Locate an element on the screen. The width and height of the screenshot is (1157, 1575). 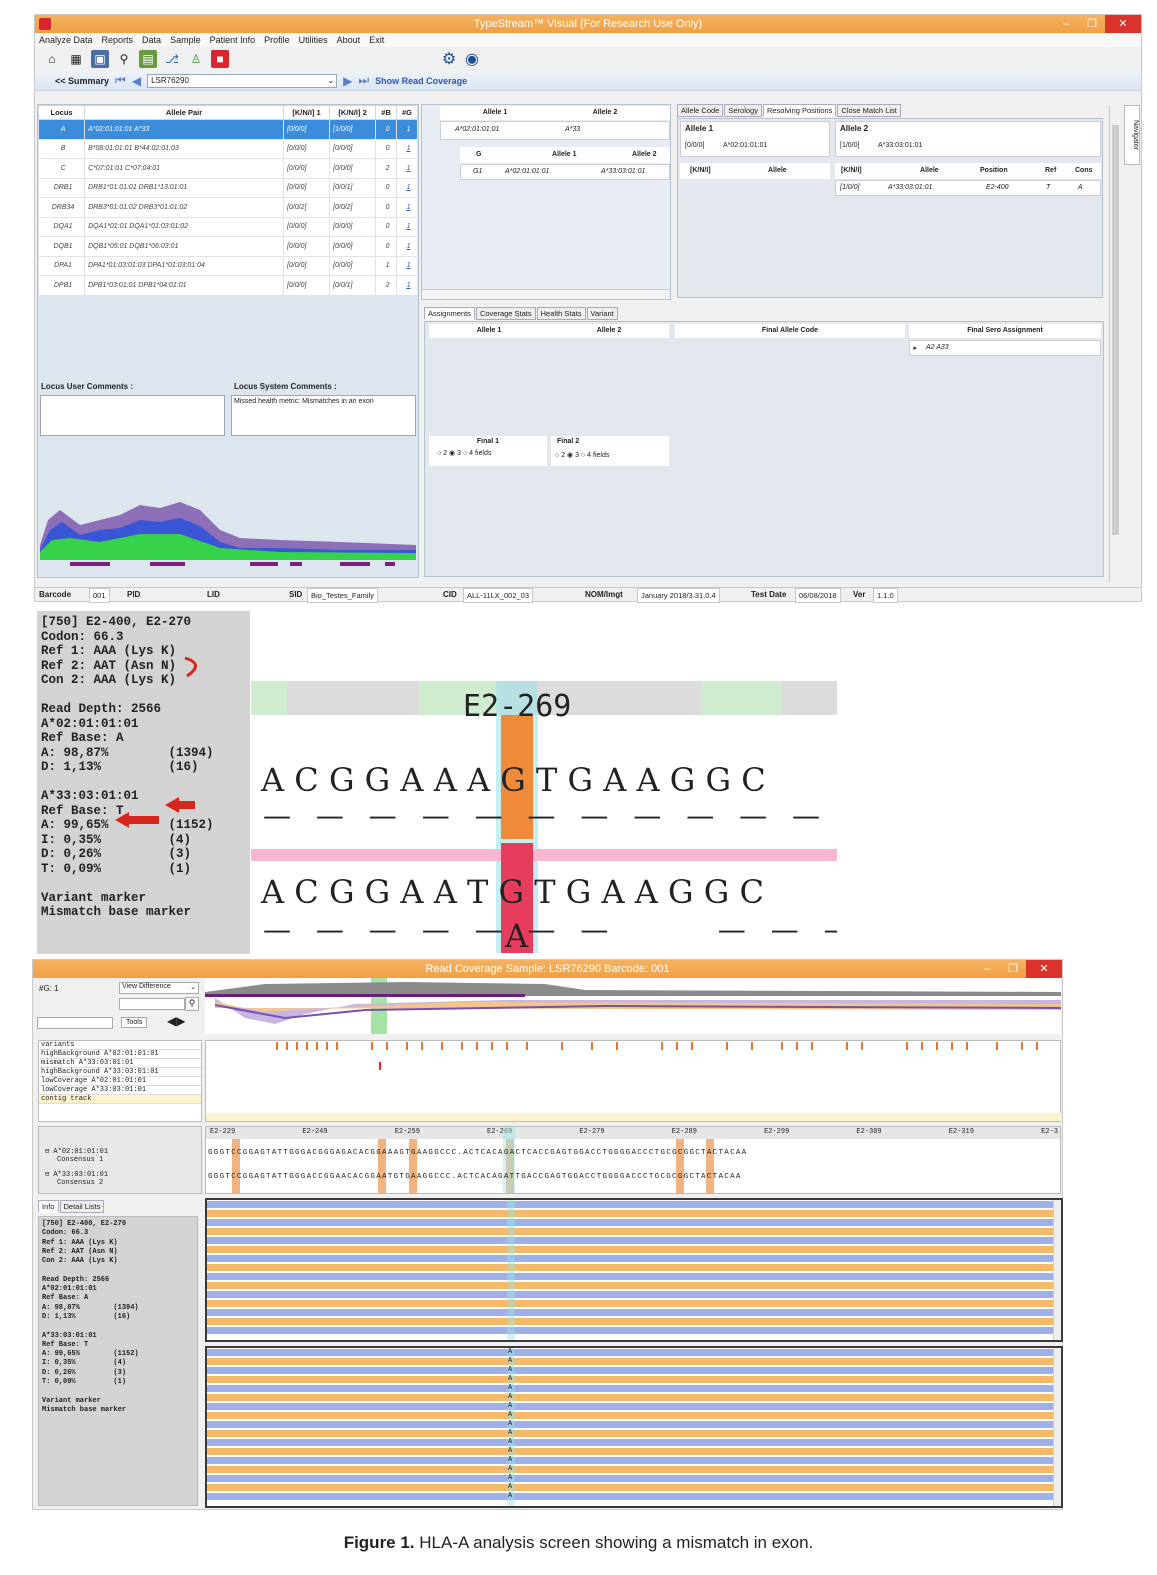
allele-scrollbar is located at coordinates (546, 294).